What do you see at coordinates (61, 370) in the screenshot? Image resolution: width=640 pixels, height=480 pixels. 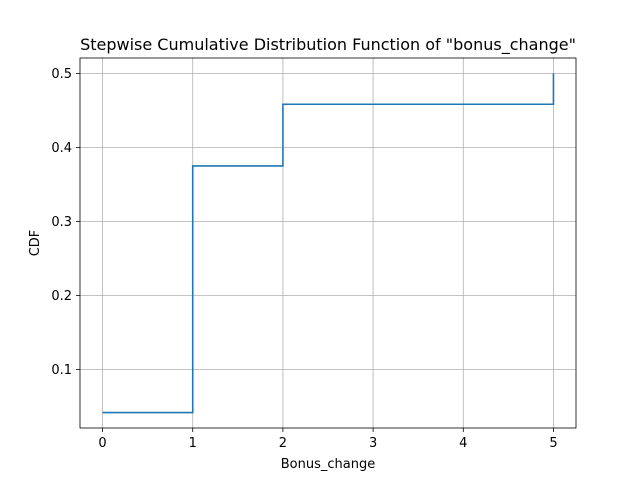 I see `y-tick-label: 0.1` at bounding box center [61, 370].